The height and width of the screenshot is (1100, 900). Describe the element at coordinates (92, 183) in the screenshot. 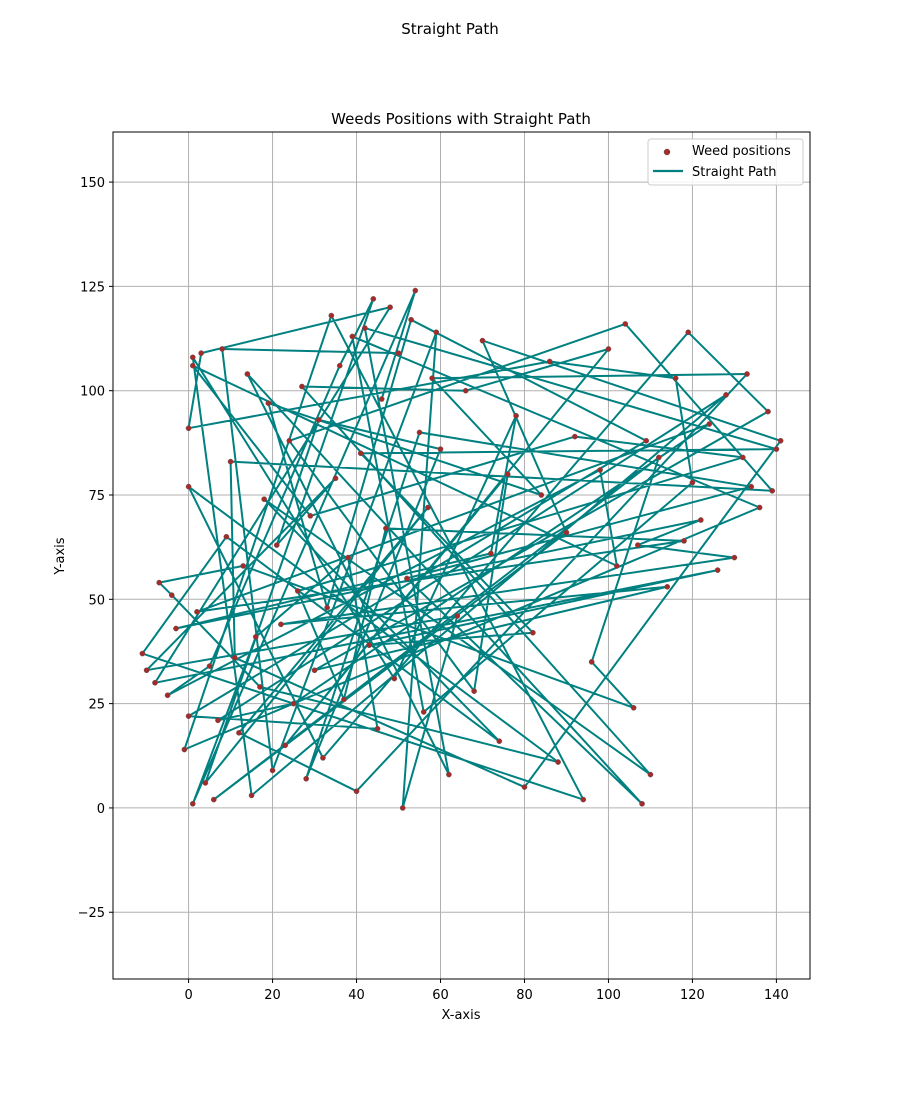

I see `y-tick-label: 150` at that location.